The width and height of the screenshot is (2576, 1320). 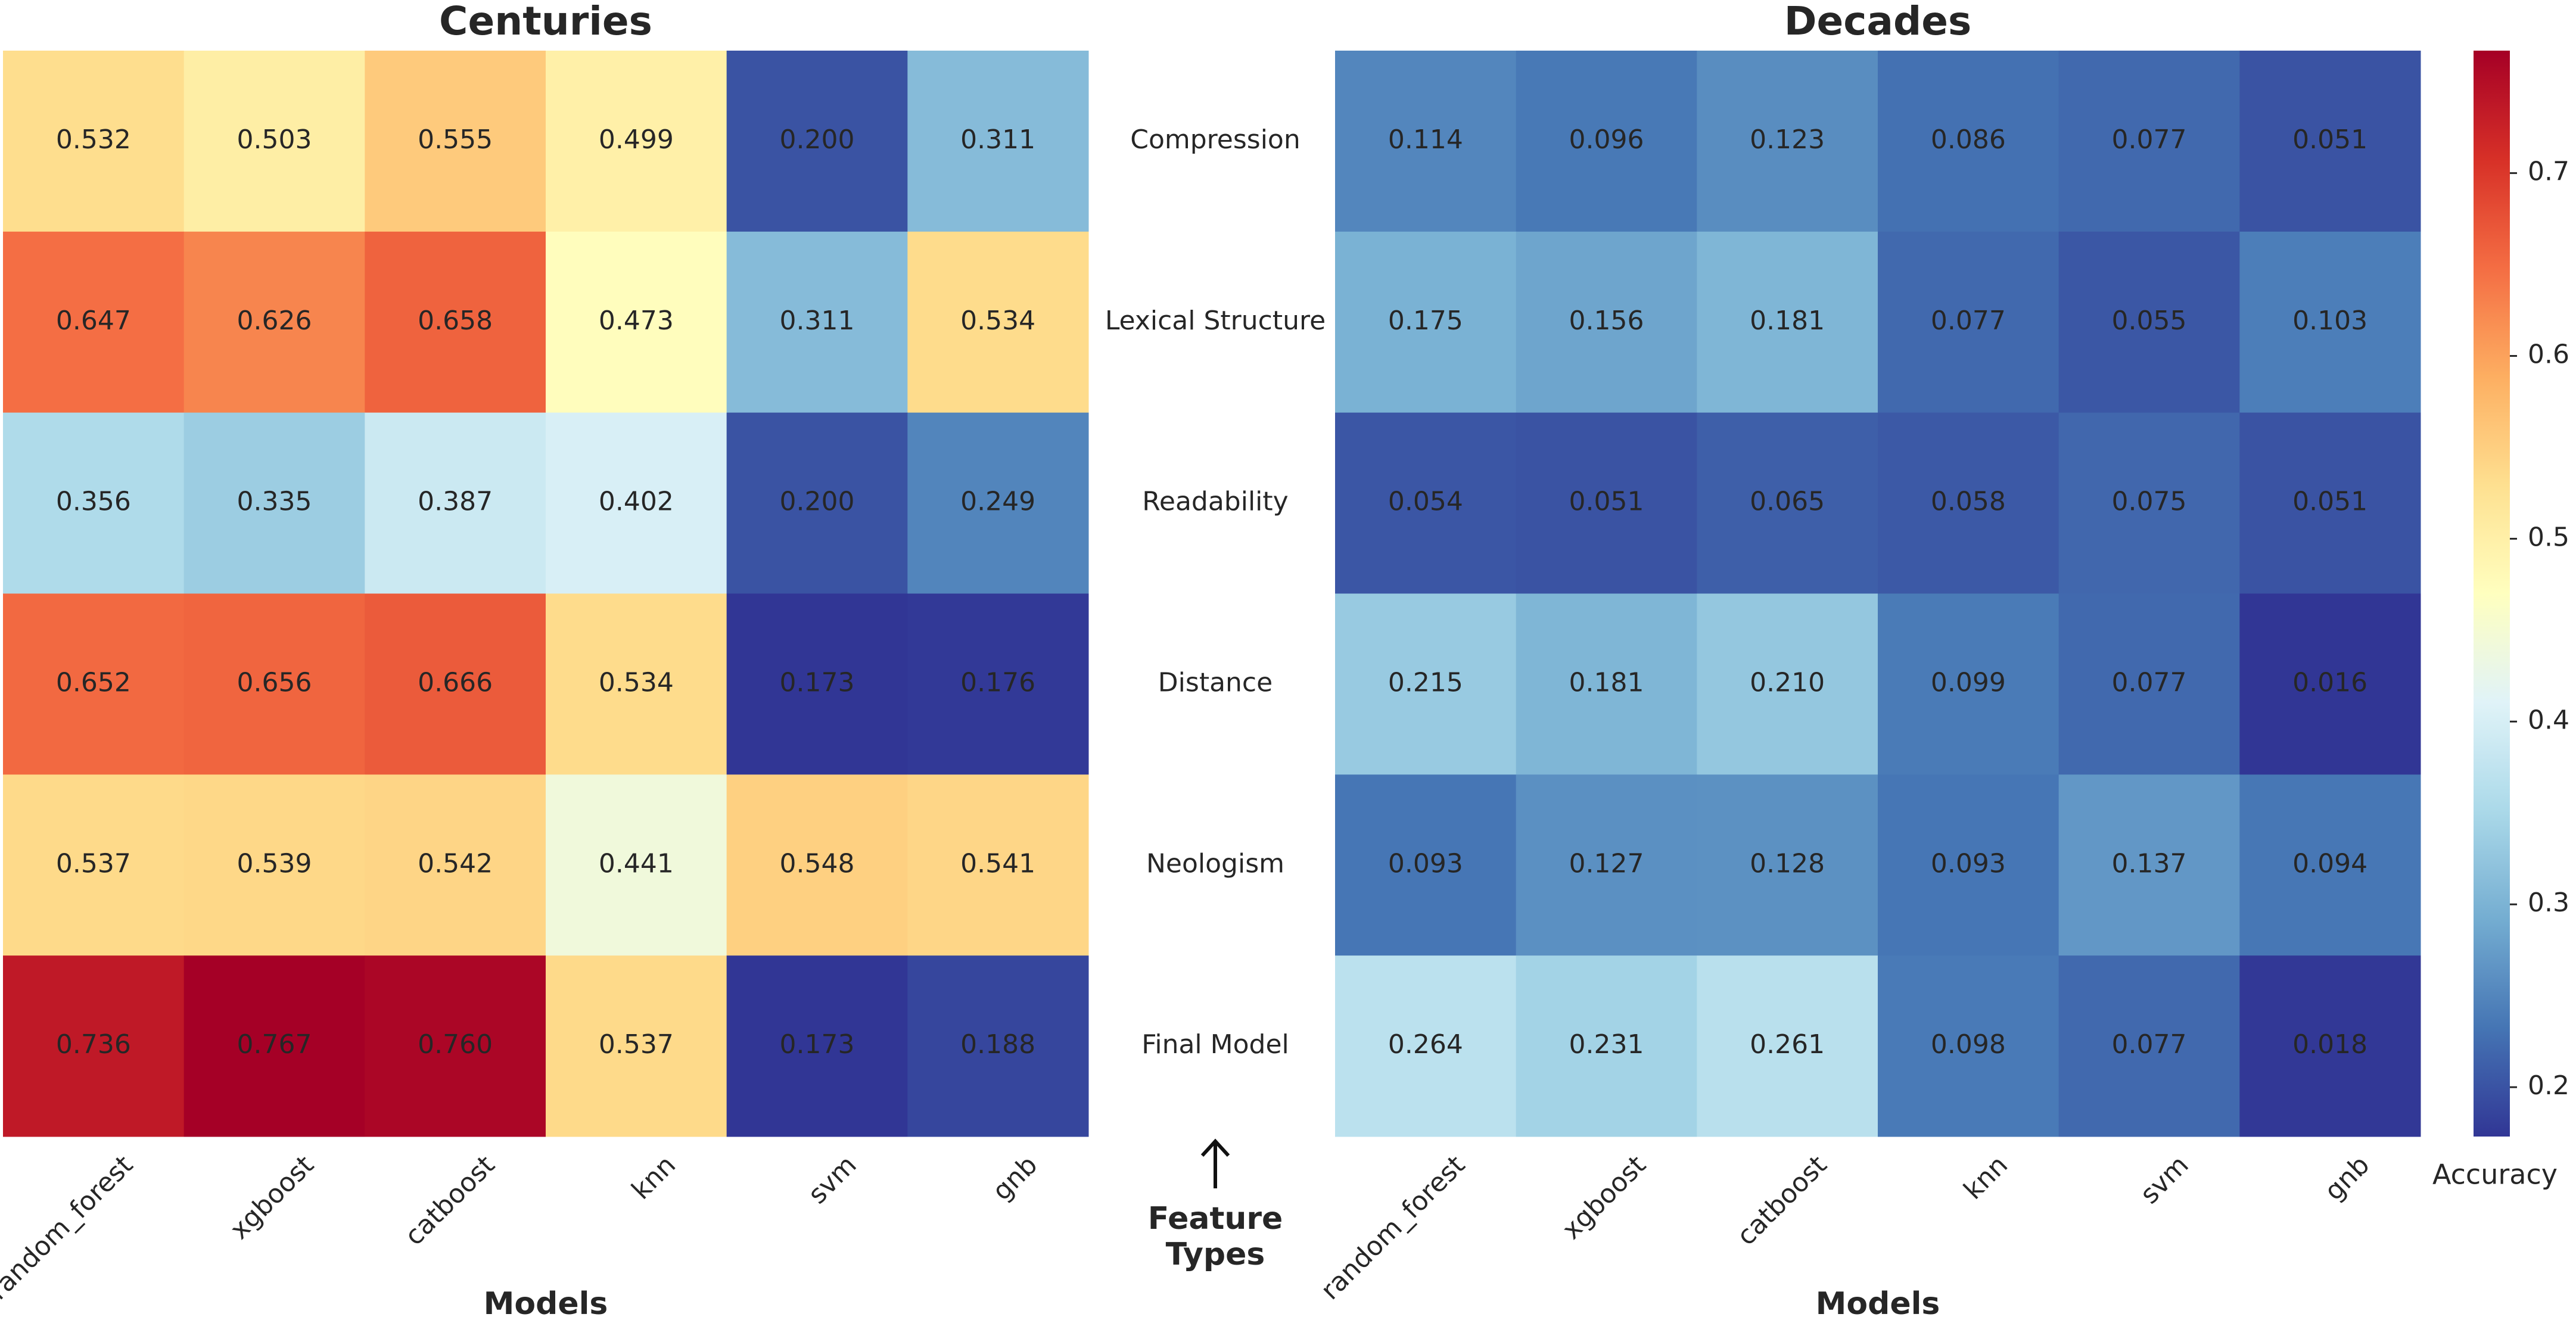 What do you see at coordinates (1787, 502) in the screenshot?
I see `cell-label: 0.065` at bounding box center [1787, 502].